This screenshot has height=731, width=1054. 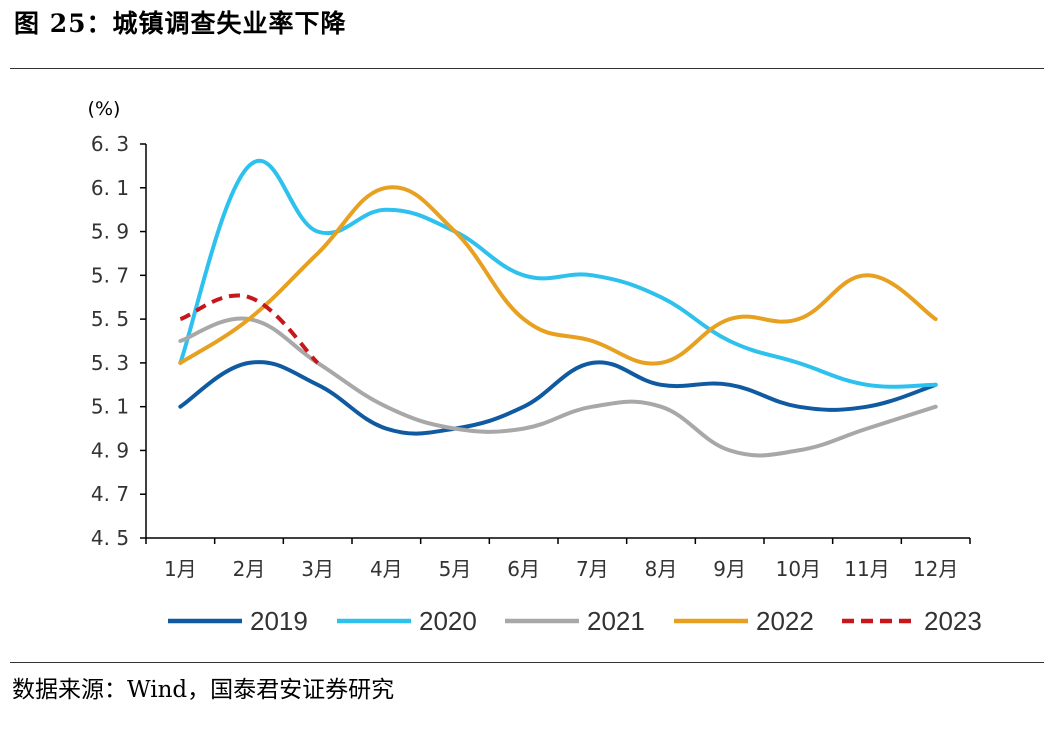 I want to click on top-rule, so click(x=527, y=68).